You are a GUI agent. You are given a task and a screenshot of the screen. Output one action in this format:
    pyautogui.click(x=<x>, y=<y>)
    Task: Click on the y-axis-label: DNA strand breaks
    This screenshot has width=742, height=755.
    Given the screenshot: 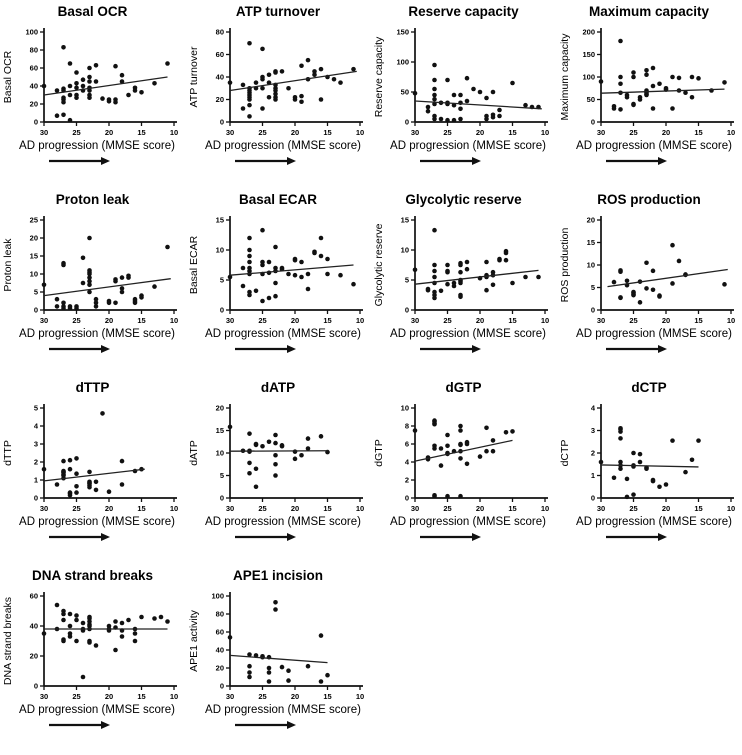 What is the action you would take?
    pyautogui.click(x=8, y=641)
    